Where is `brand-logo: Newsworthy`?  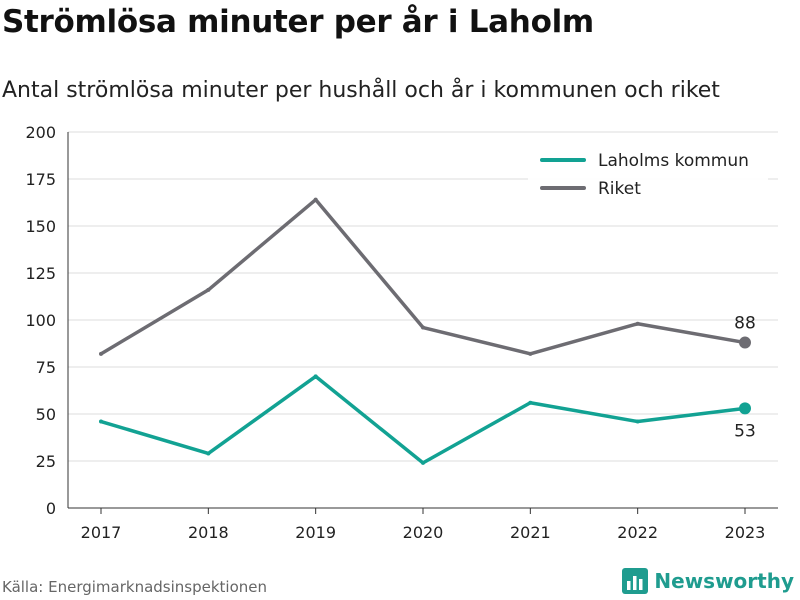
brand-logo: Newsworthy is located at coordinates (708, 581).